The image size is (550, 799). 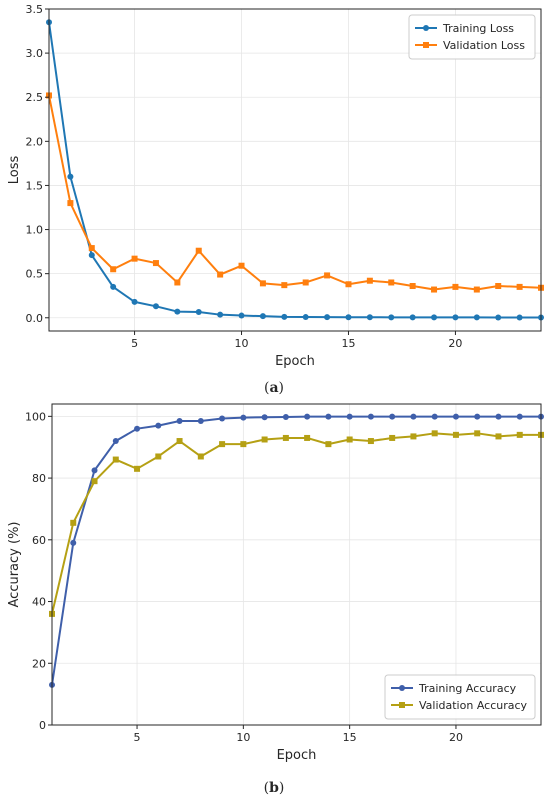 I want to click on legend-item: Training Loss, so click(x=464, y=28).